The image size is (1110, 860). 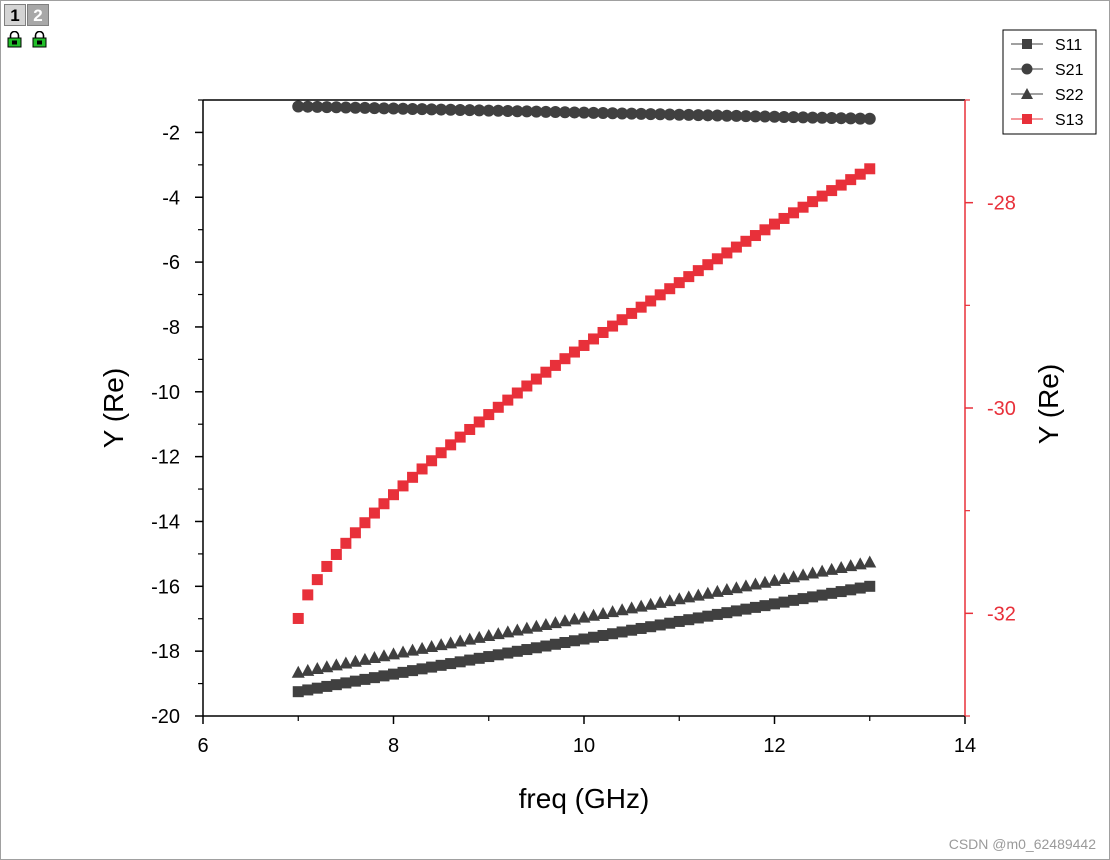 I want to click on legend-label-S21: S21, so click(x=1069, y=70).